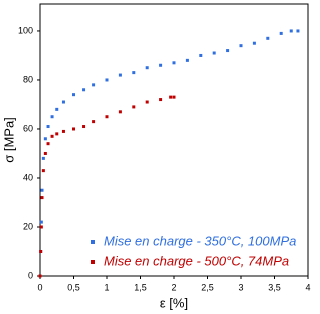 The height and width of the screenshot is (314, 320). I want to click on x-tick-label: 0, so click(39, 287).